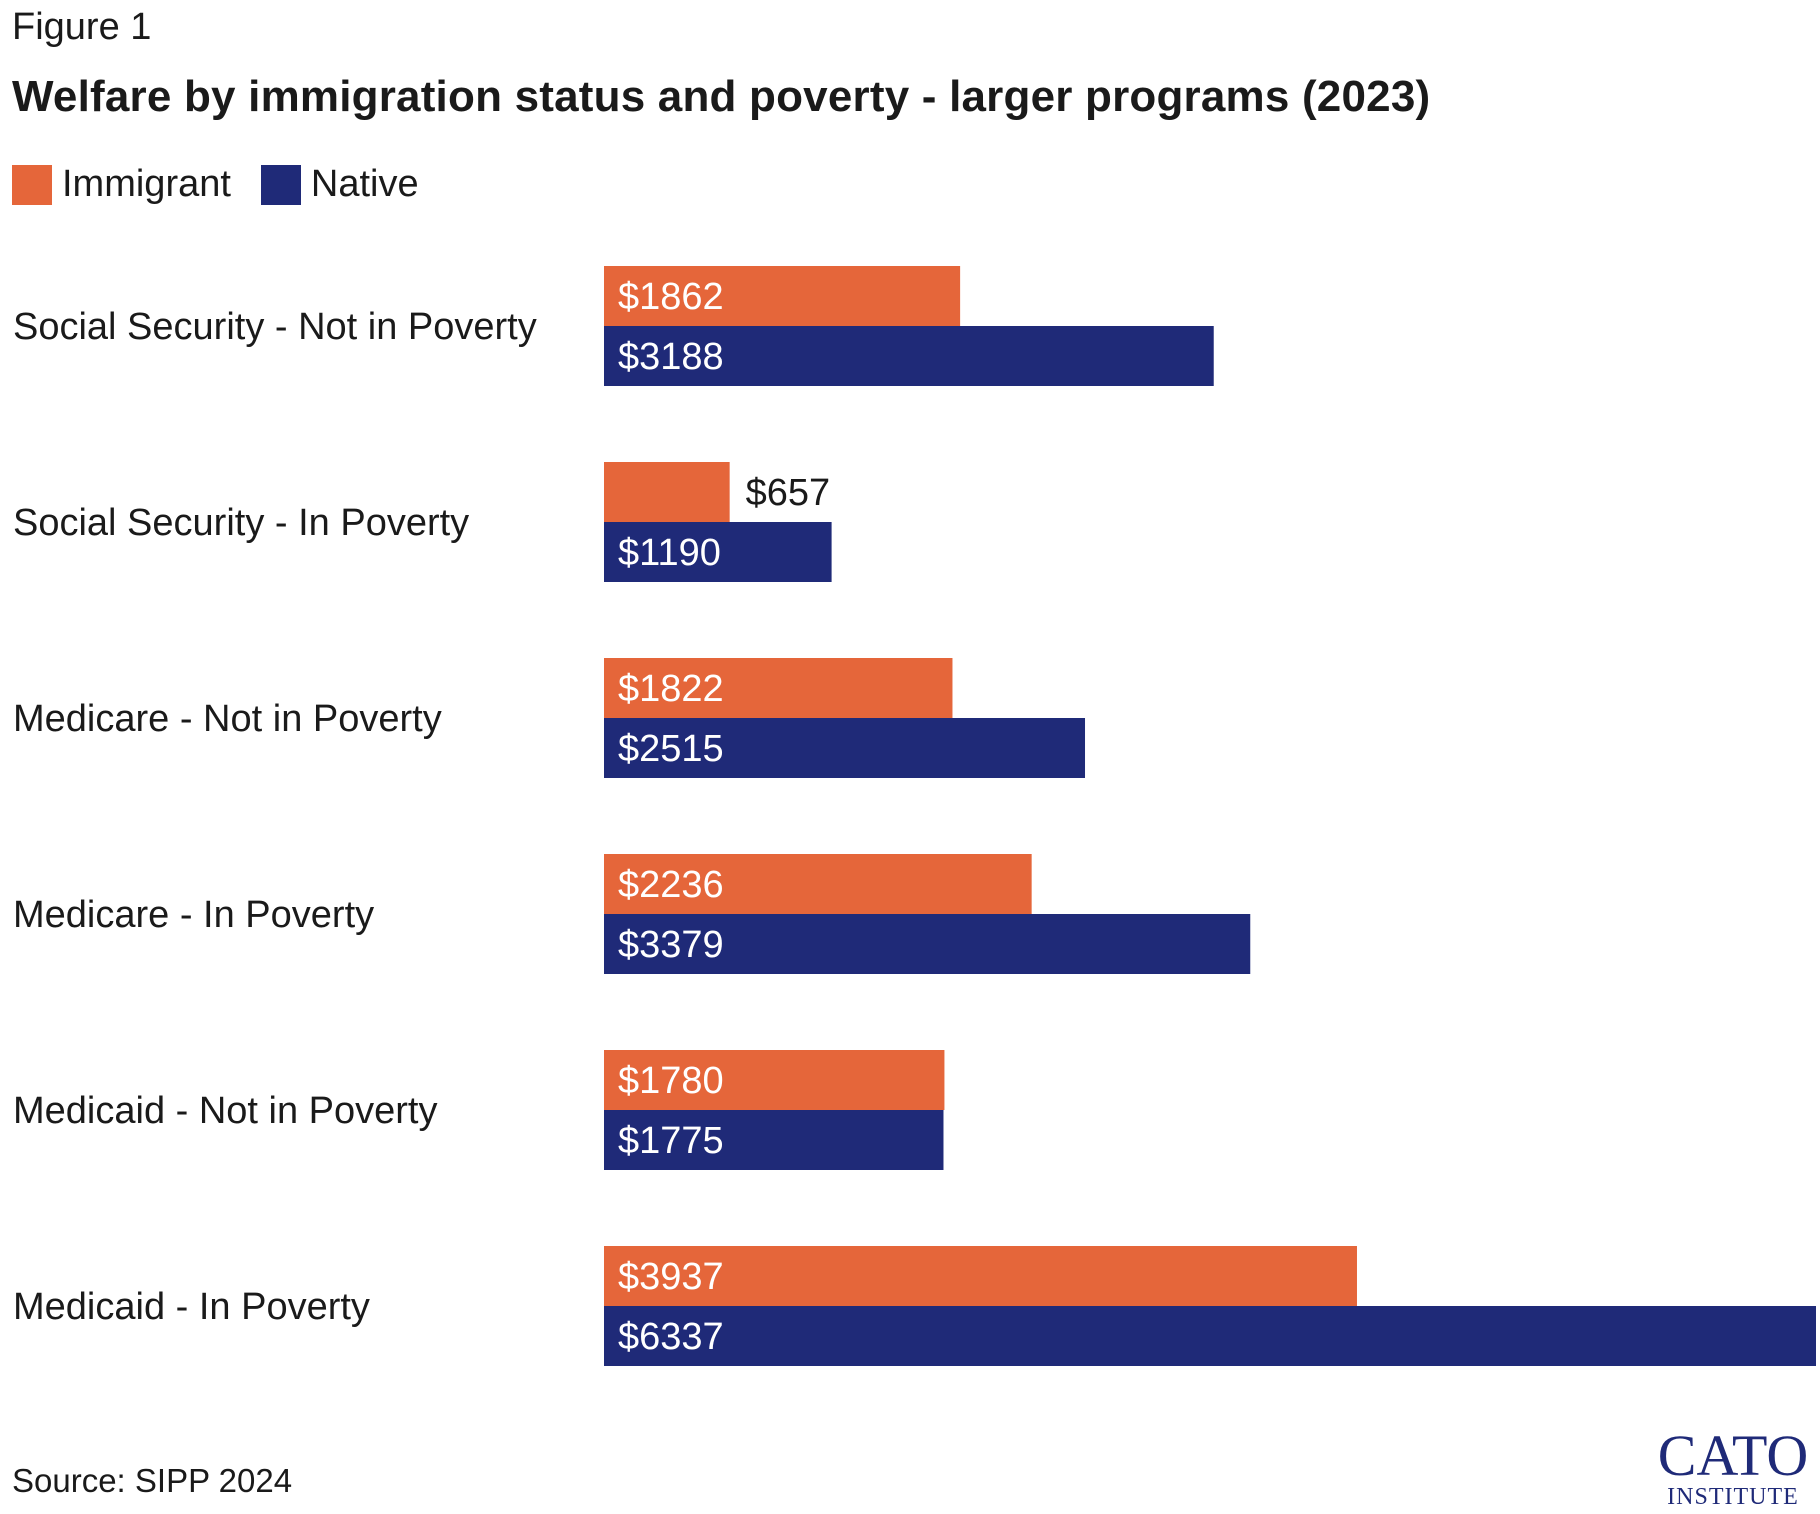 This screenshot has height=1514, width=1820. Describe the element at coordinates (845, 748) in the screenshot. I see `bar-native-medicare-not-in-poverty` at that location.